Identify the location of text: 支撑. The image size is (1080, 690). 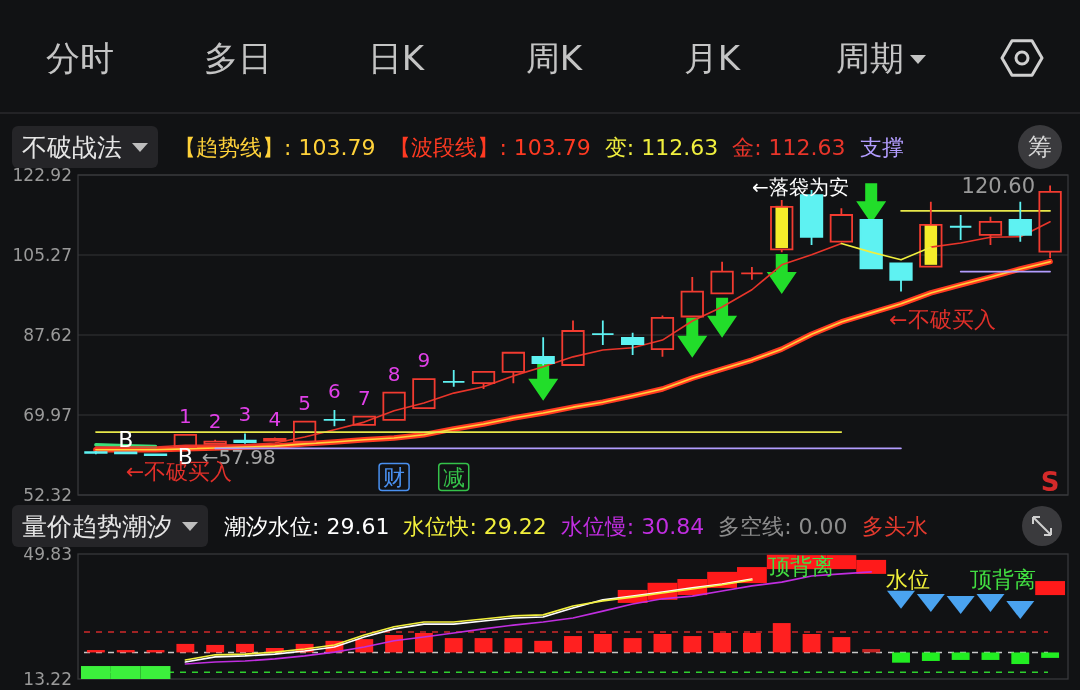
(881, 147).